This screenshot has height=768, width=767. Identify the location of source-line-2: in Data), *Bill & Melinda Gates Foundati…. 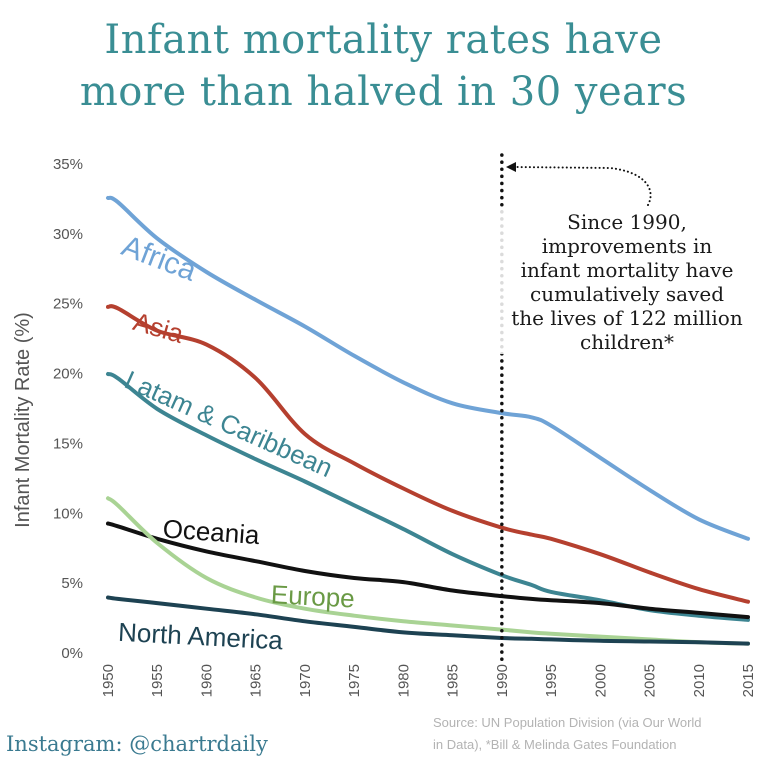
(555, 744).